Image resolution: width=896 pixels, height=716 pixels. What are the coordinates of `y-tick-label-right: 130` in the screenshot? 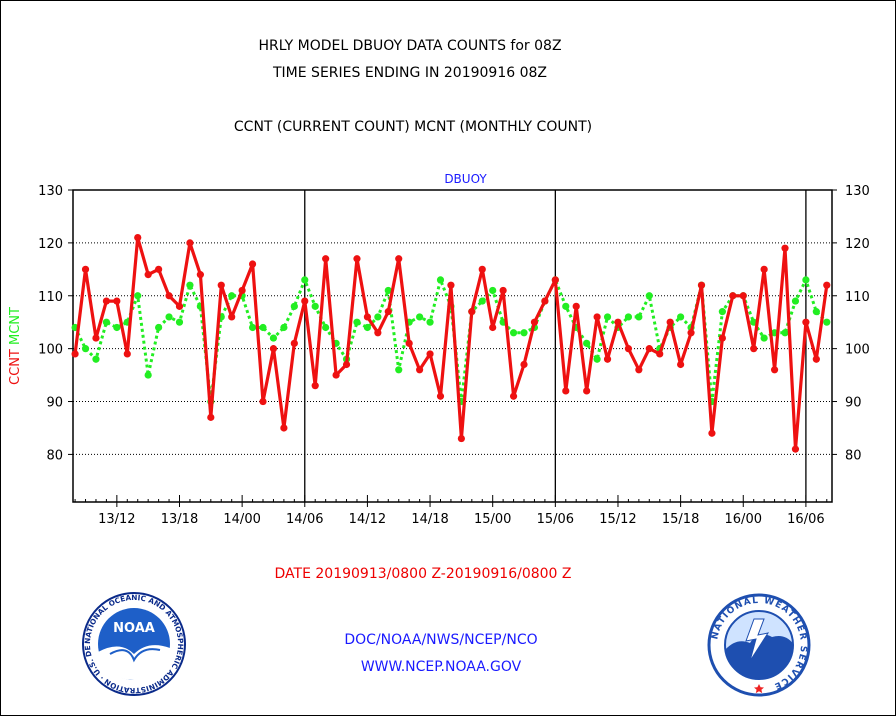 It's located at (857, 191).